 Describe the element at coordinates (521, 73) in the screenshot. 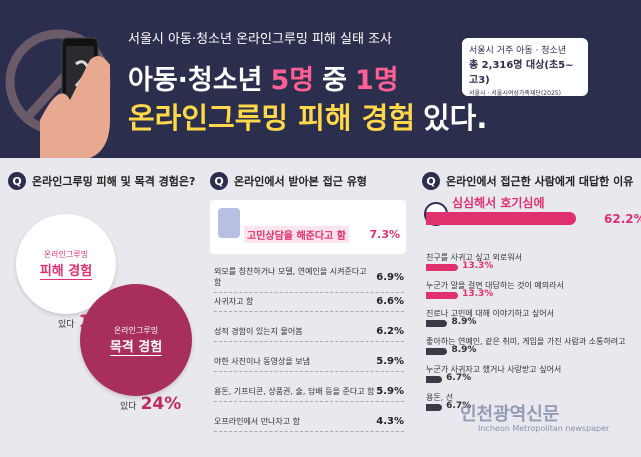

I see `note-line: 총 2,316명 대상(초5~고3)` at that location.